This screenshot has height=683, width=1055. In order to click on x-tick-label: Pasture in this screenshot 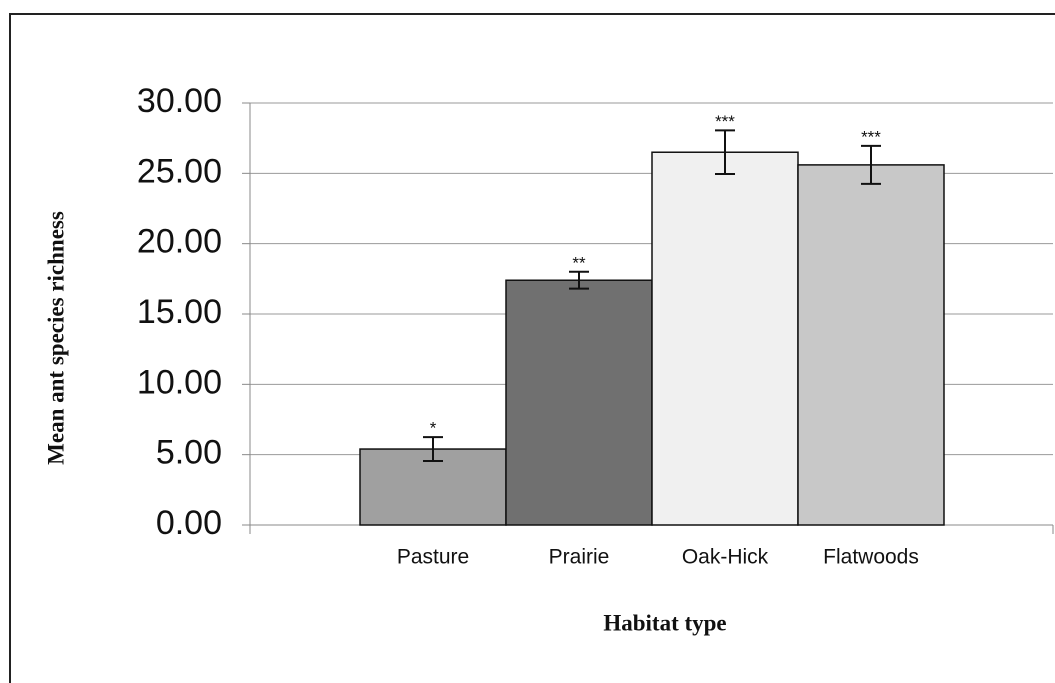, I will do `click(433, 557)`.